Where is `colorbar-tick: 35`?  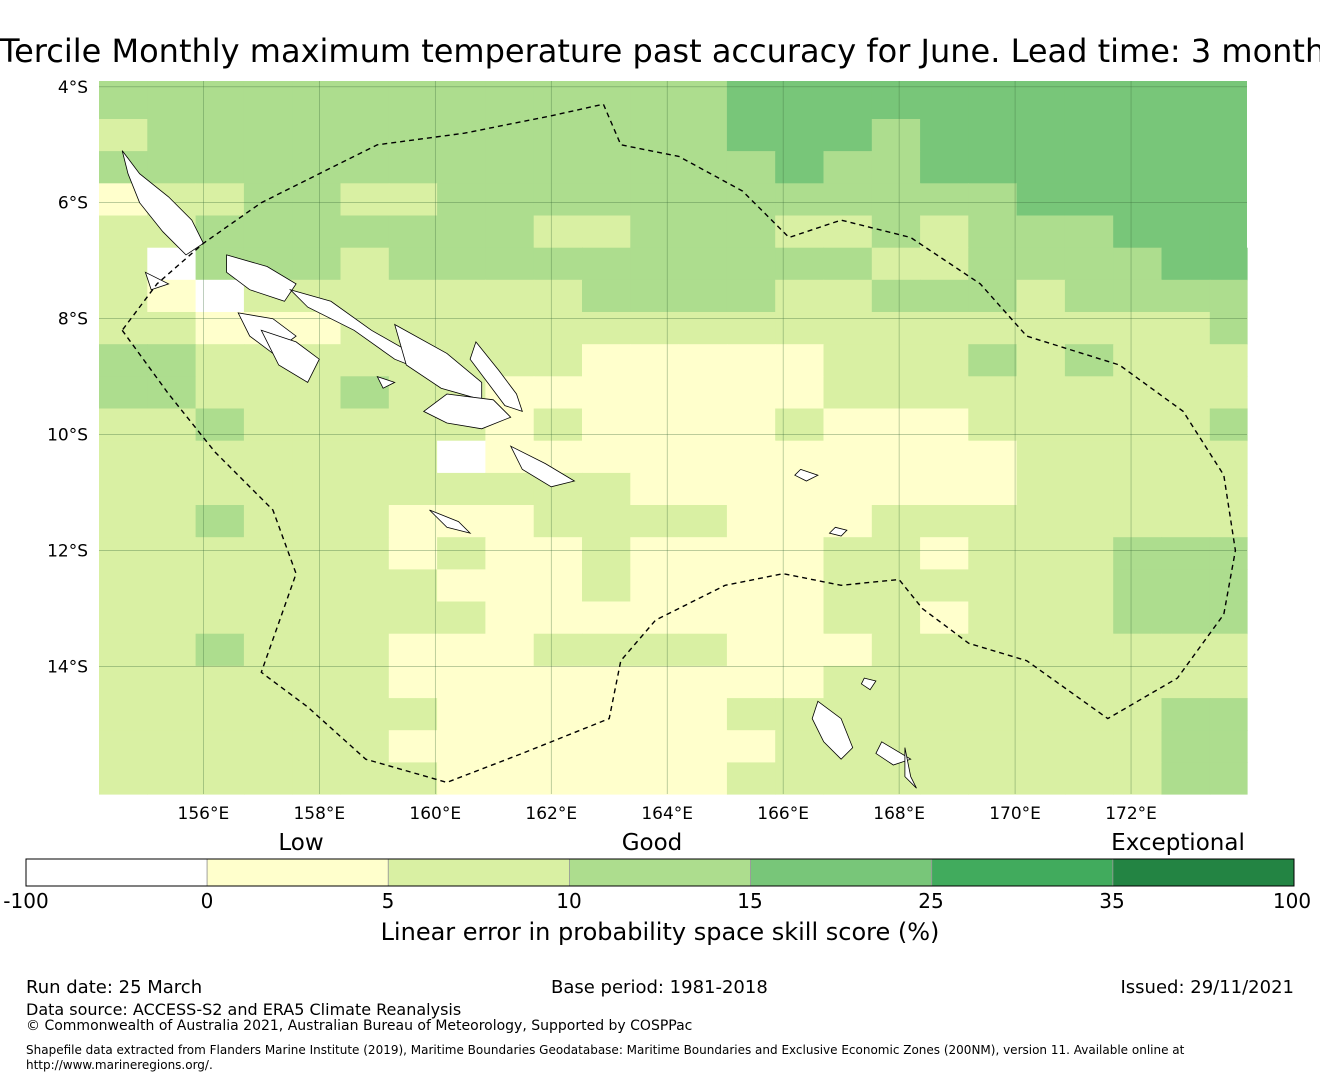 colorbar-tick: 35 is located at coordinates (1112, 901).